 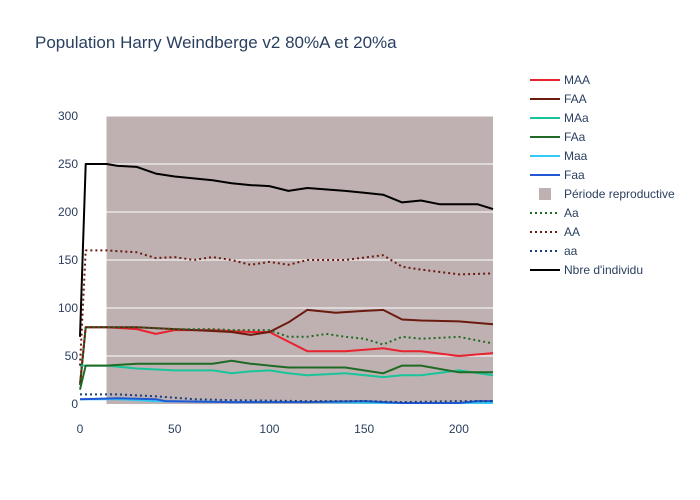 I want to click on legend-item: Période reproductive, so click(x=607, y=194).